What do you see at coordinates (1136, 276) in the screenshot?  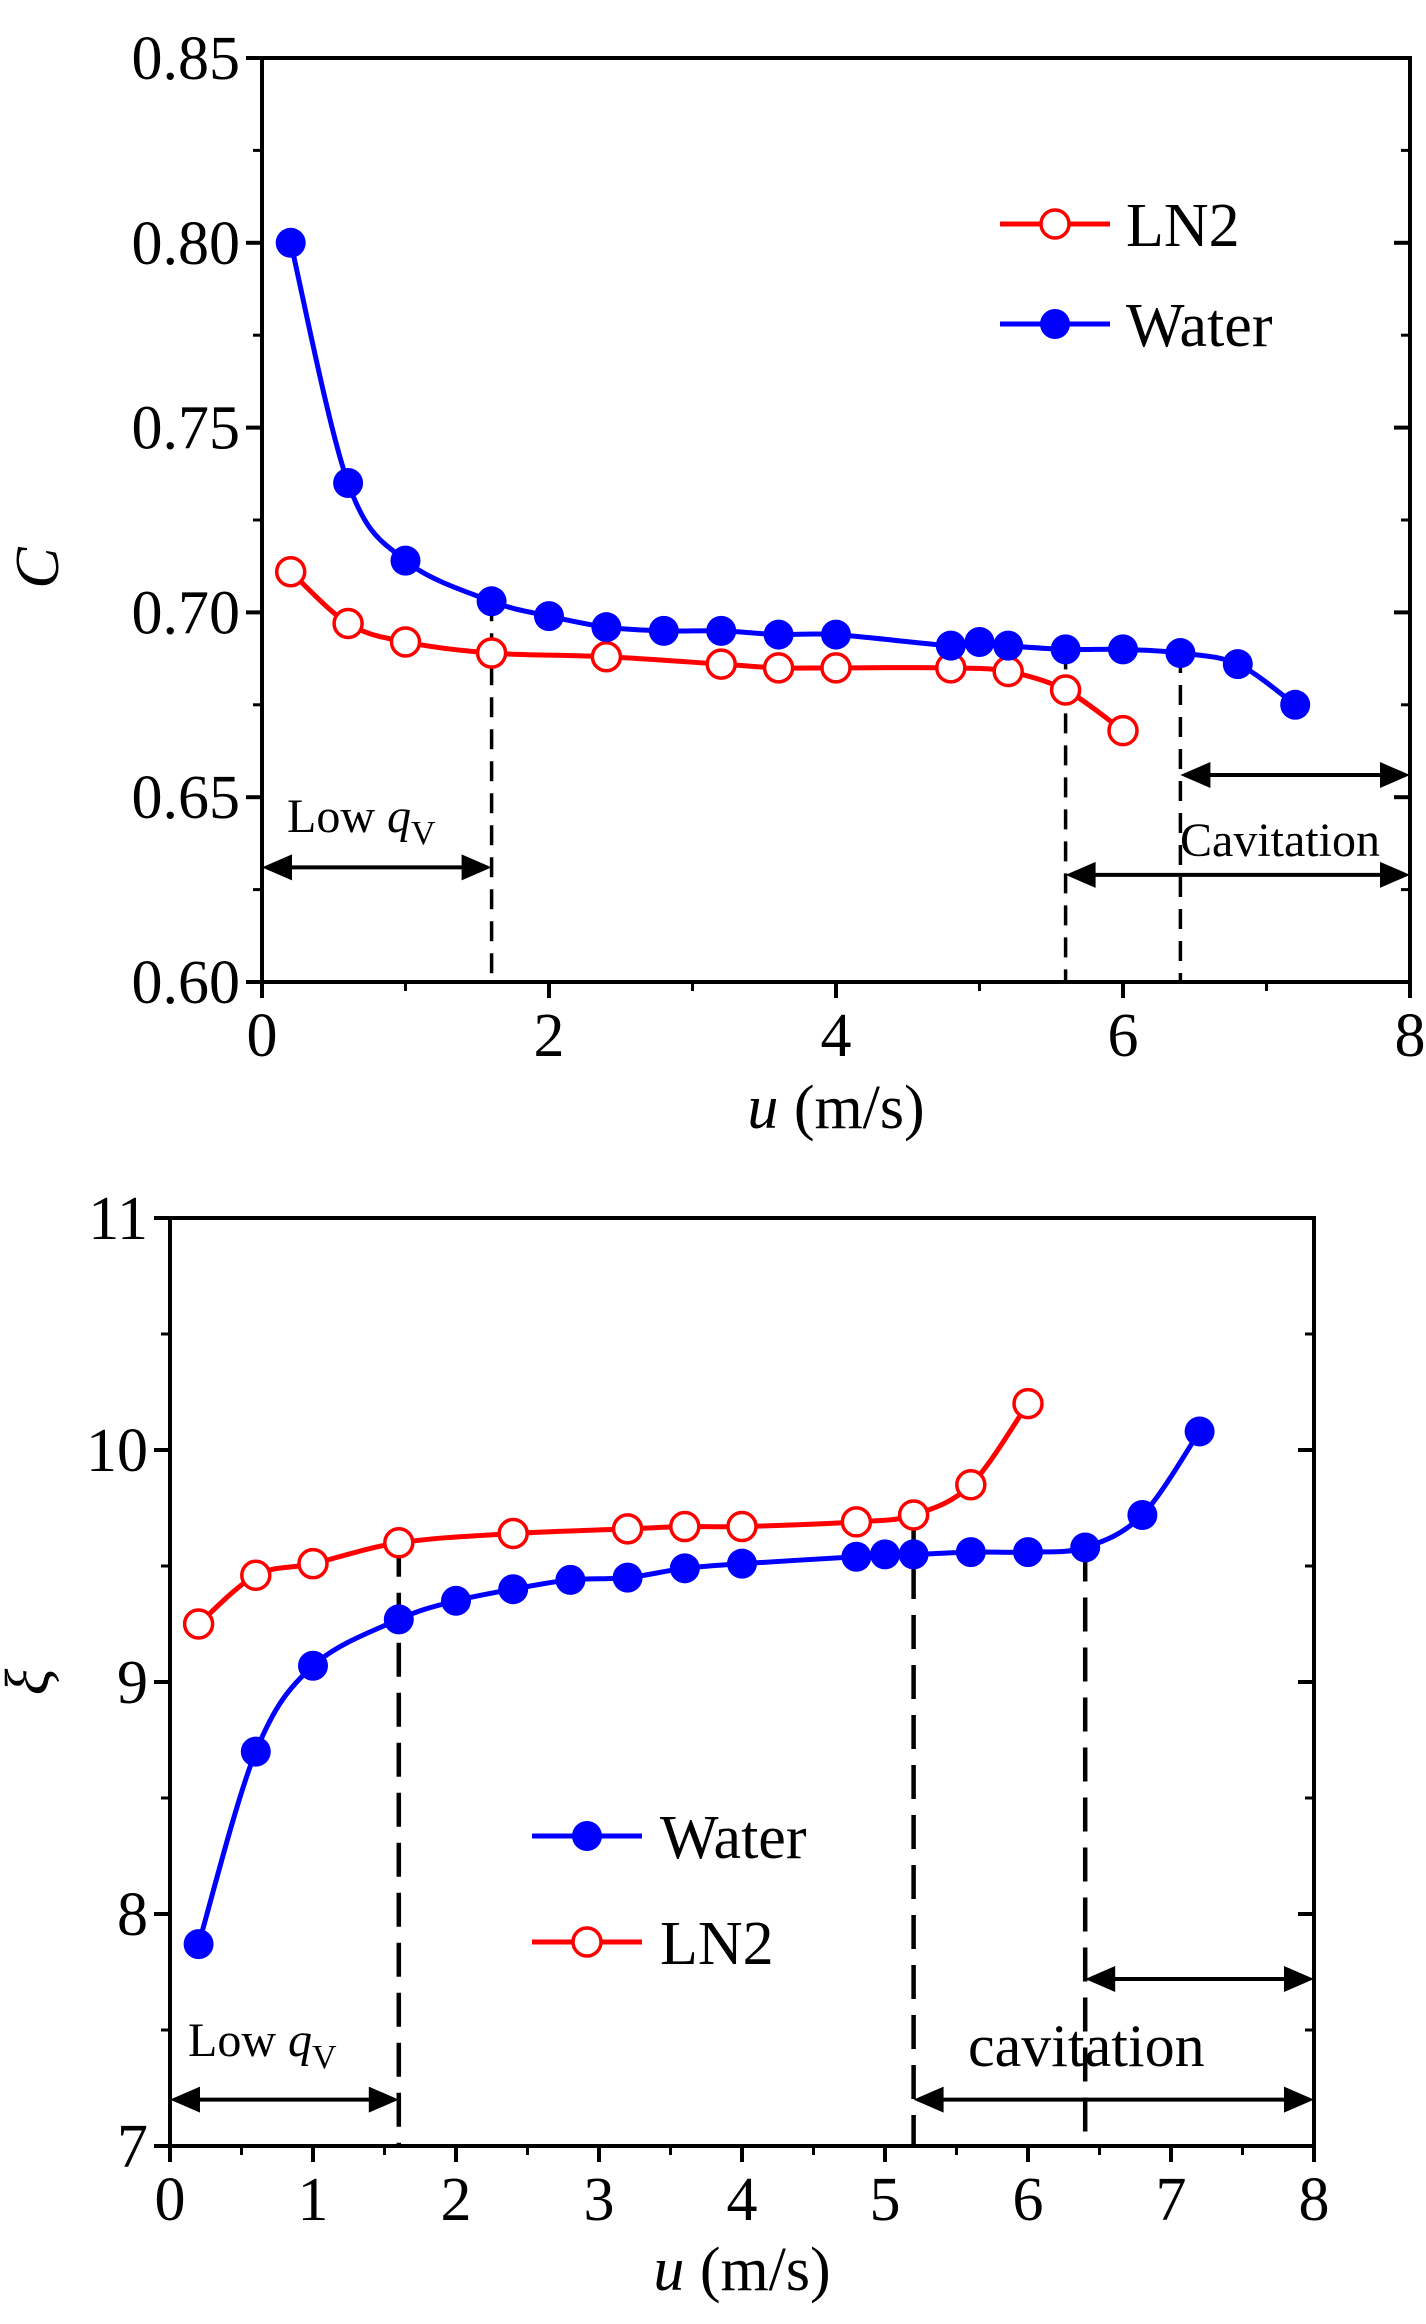 I see `legend: LN2 Water` at bounding box center [1136, 276].